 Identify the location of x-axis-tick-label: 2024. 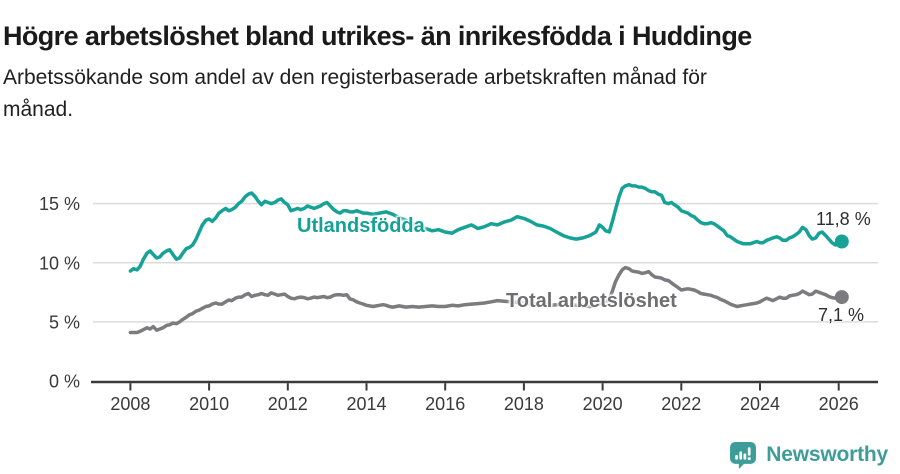
(760, 404).